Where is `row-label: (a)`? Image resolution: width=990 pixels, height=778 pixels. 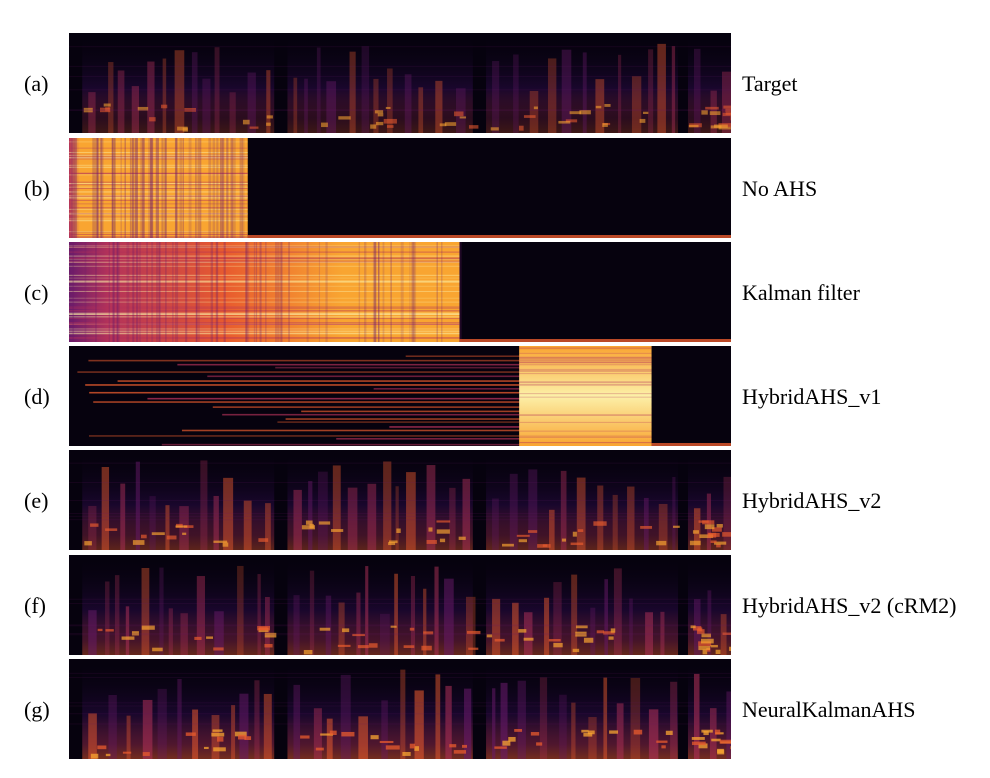
row-label: (a) is located at coordinates (36, 83).